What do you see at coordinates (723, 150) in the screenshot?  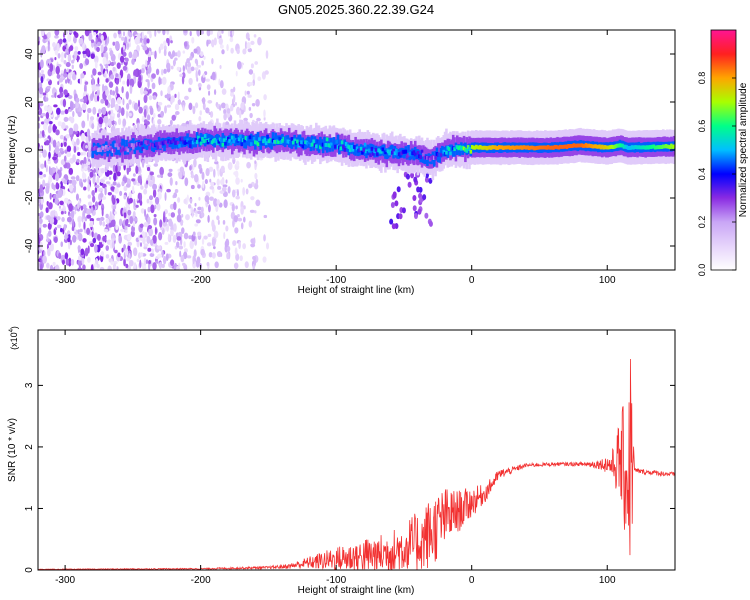 I see `colorbar-gradient` at bounding box center [723, 150].